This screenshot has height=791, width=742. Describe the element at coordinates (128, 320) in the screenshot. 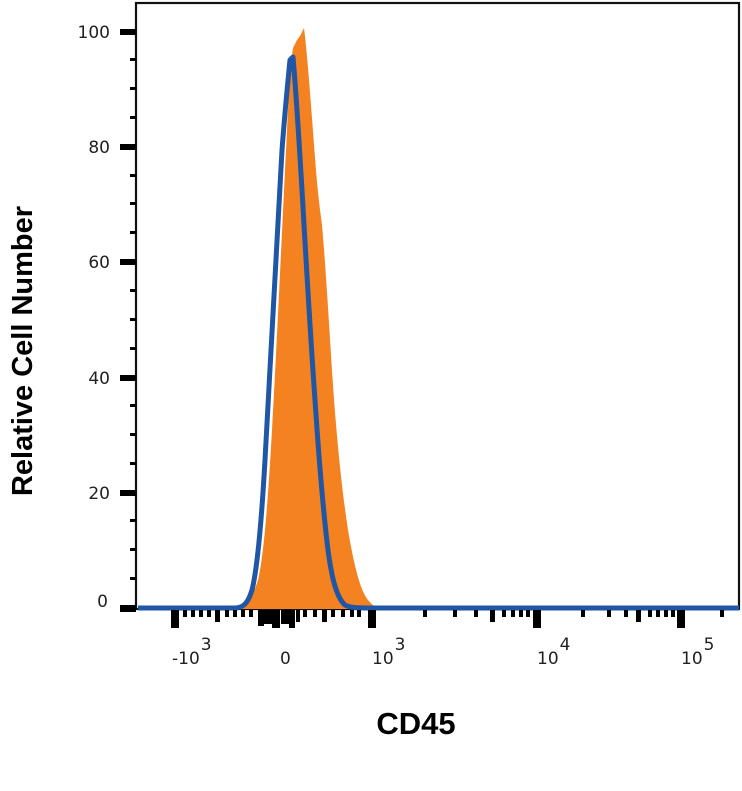

I see `y-axis-ticks` at that location.